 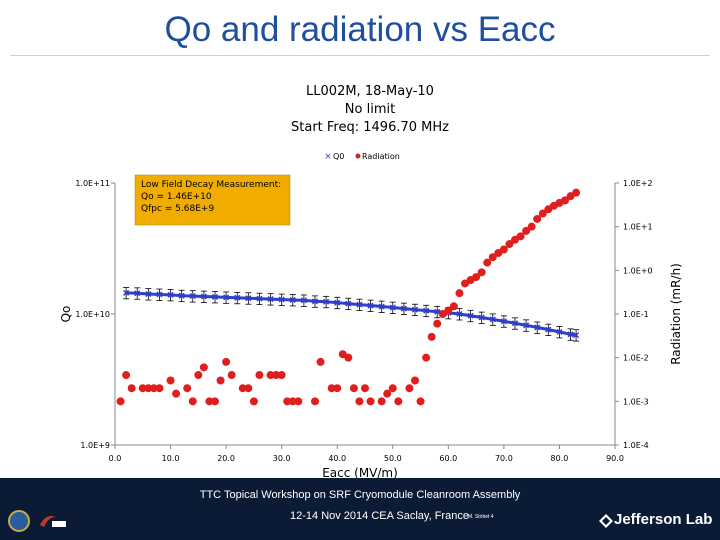 I want to click on x-tick-label: 0.0, so click(x=115, y=458).